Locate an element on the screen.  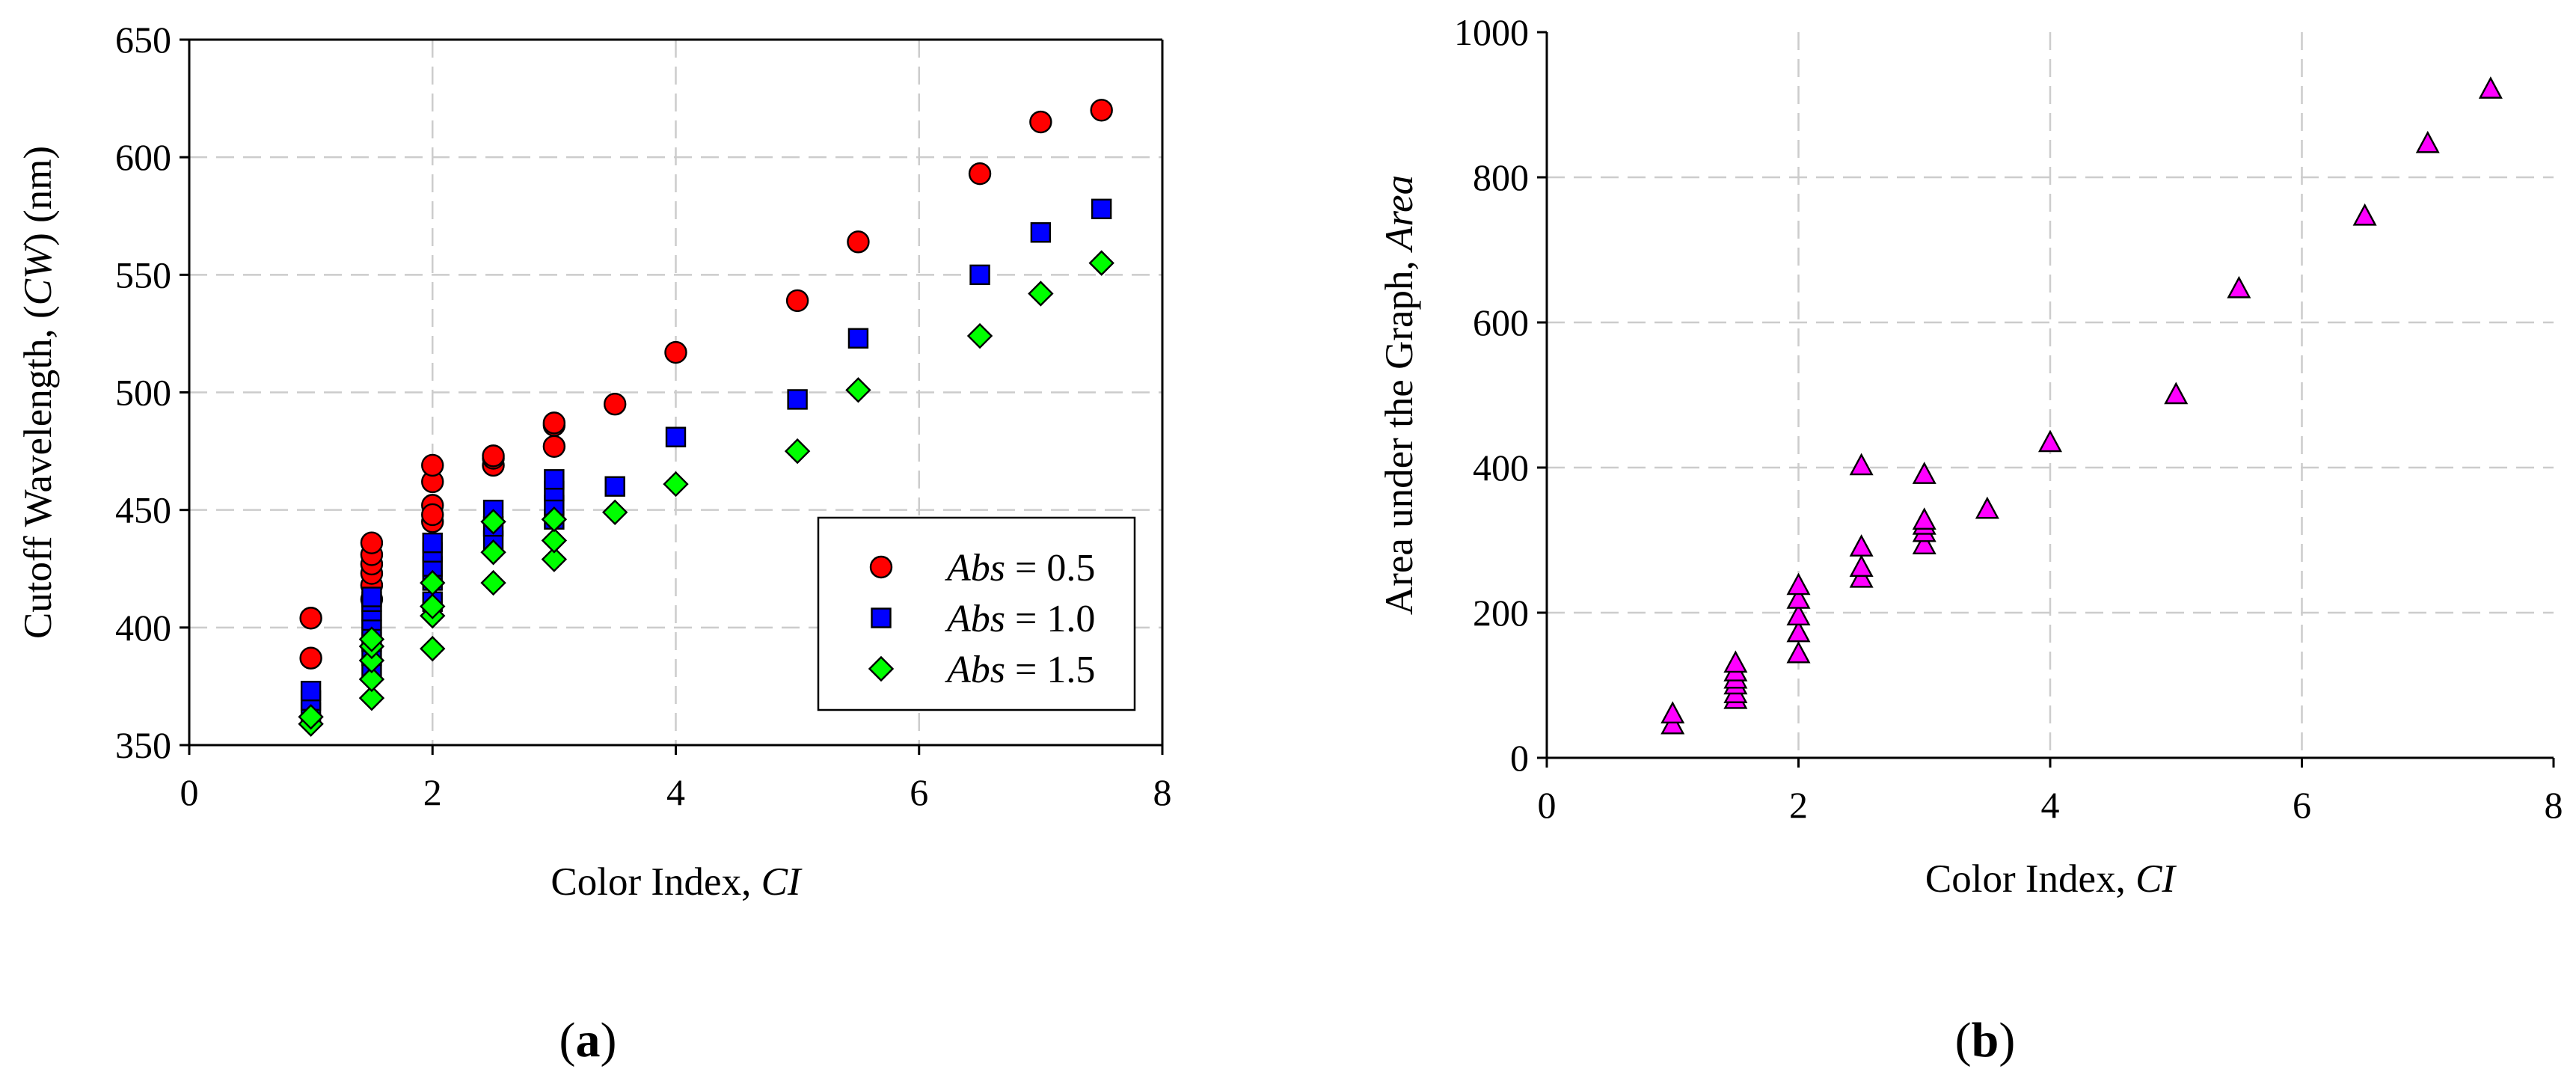
x-tick-label: 2 is located at coordinates (1798, 805).